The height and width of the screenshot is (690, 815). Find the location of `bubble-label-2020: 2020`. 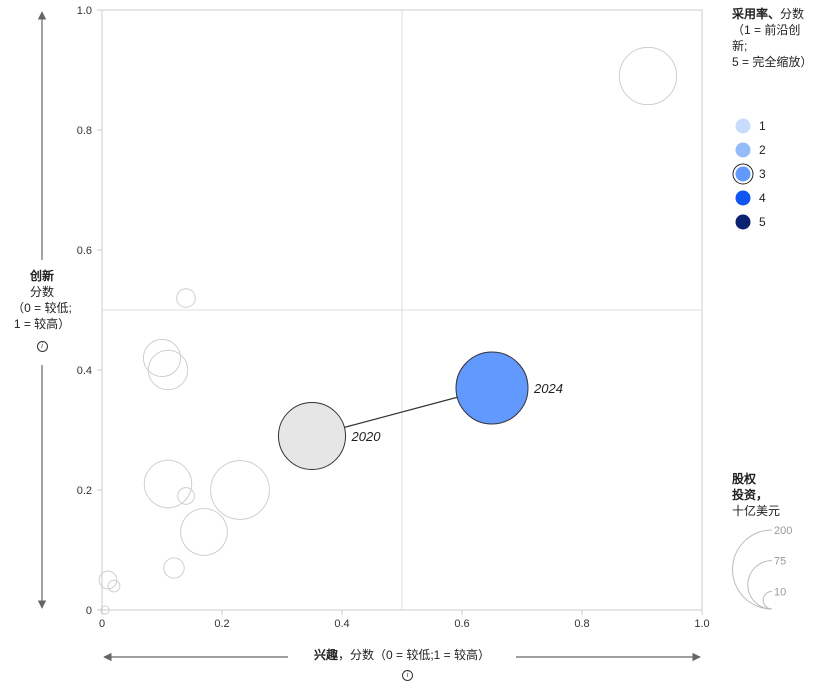

bubble-label-2020: 2020 is located at coordinates (366, 436).